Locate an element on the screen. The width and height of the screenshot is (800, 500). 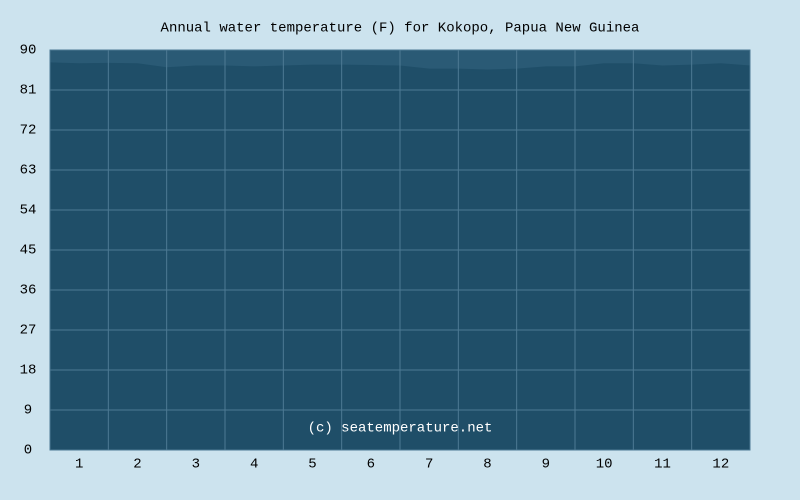
y-tick-label: 63 is located at coordinates (28, 171).